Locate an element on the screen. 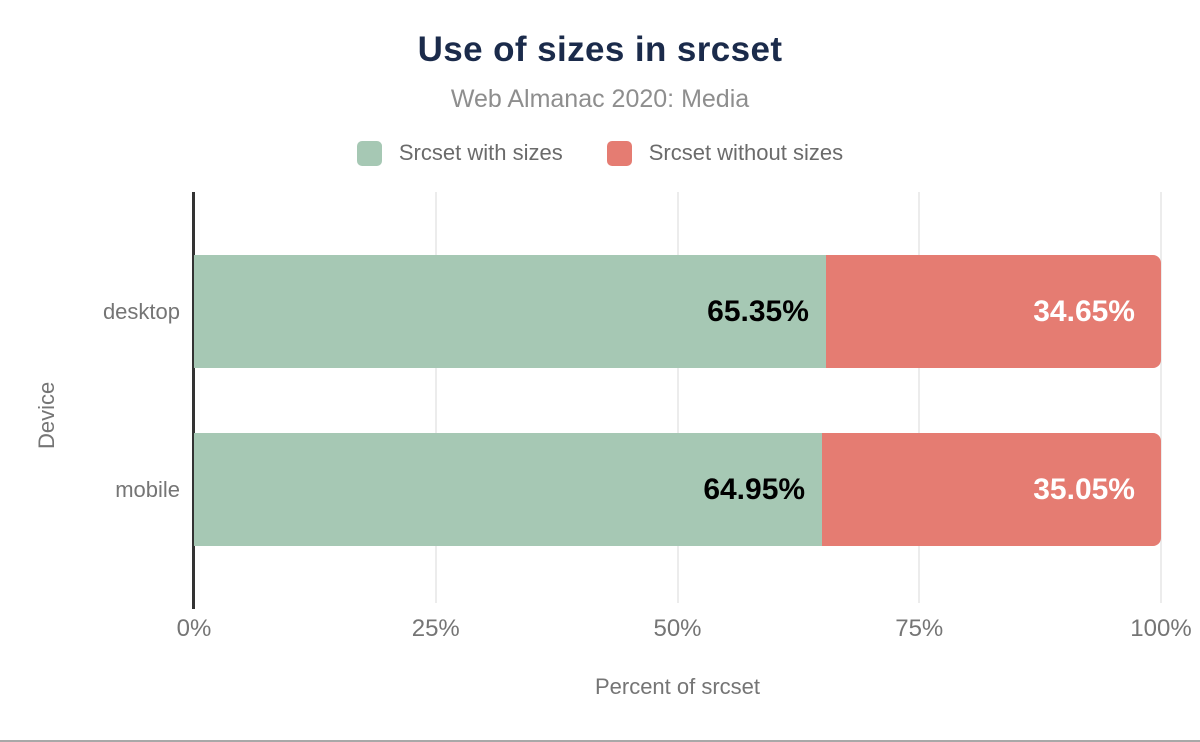 The image size is (1200, 742). x-axis-title: Percent of srcset is located at coordinates (677, 686).